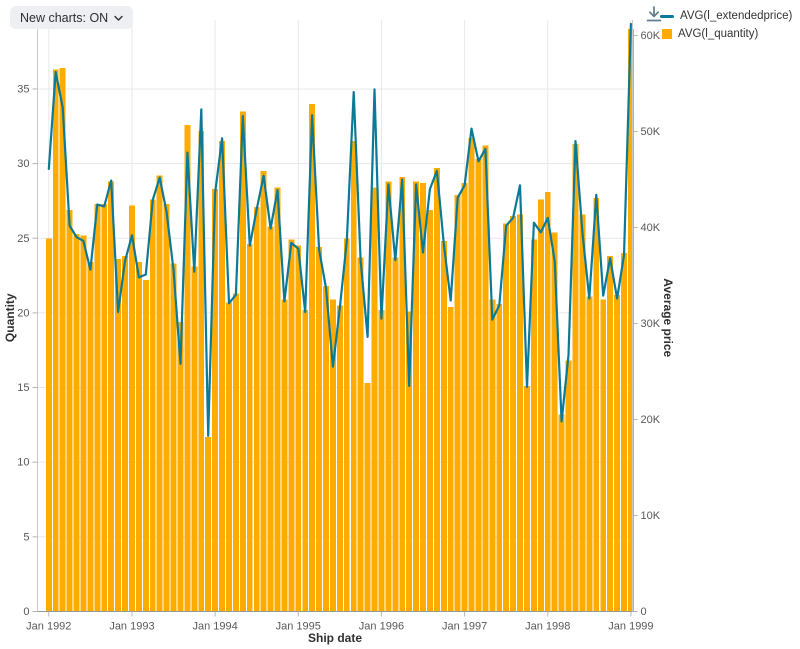 Image resolution: width=800 pixels, height=649 pixels. Describe the element at coordinates (644, 612) in the screenshot. I see `y-axis-right-tick-label: 0` at that location.